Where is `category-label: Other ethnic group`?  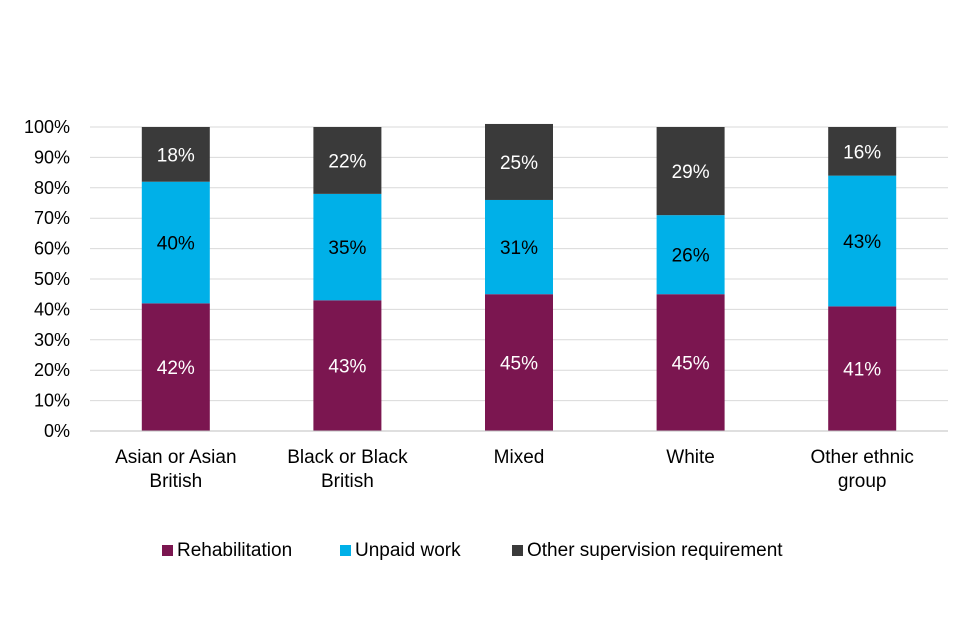
category-label: Other ethnic group is located at coordinates (862, 469).